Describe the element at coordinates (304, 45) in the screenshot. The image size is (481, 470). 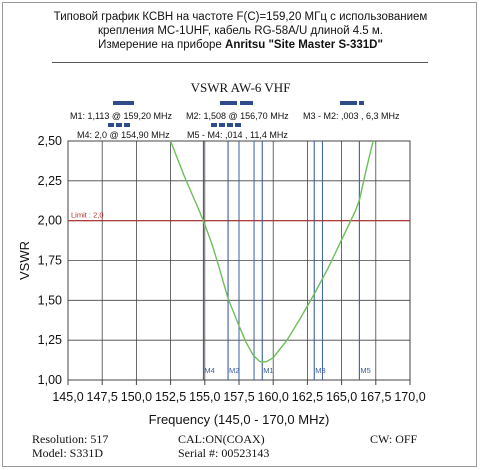
I see `header-instrument: Anritsu "Site Master S-331D"` at that location.